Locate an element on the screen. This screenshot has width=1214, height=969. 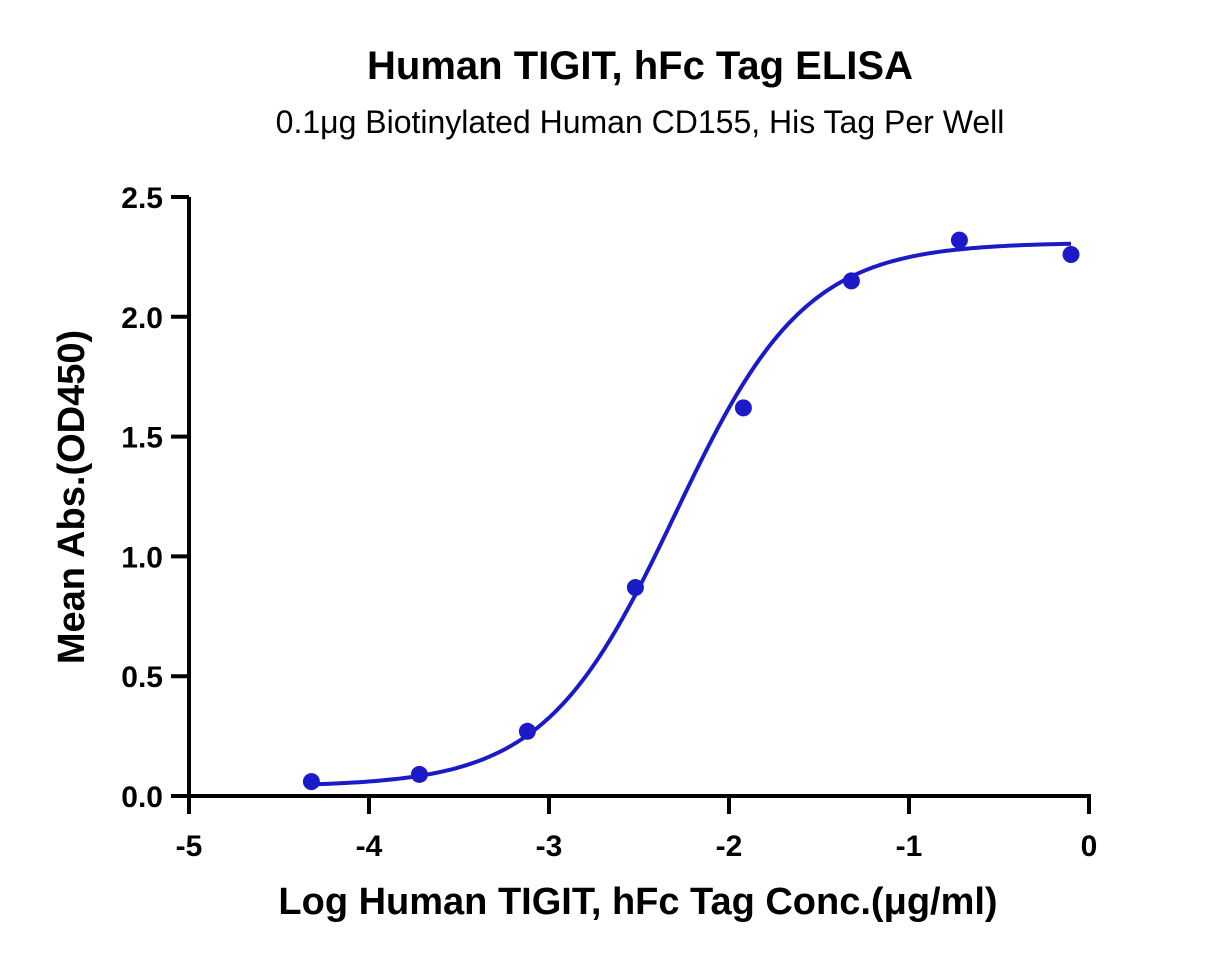
y-tick-label: 1.5 is located at coordinates (142, 438).